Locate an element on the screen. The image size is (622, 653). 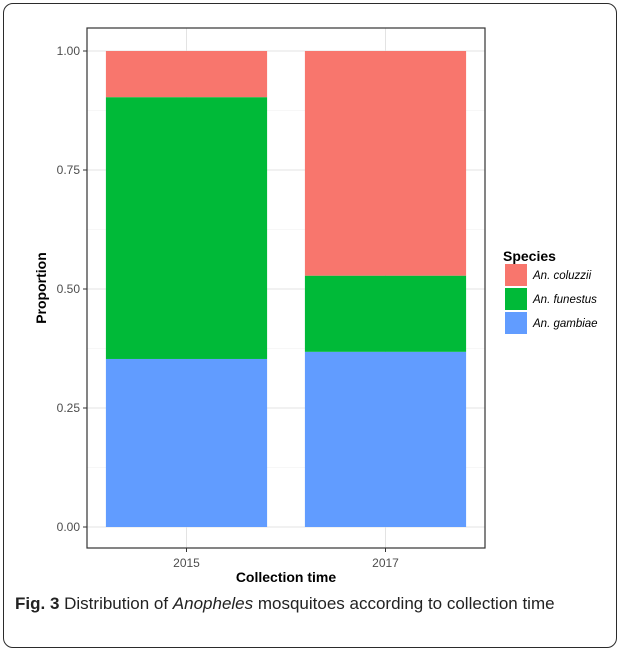
y-tick-label: 1.00 is located at coordinates (69, 51).